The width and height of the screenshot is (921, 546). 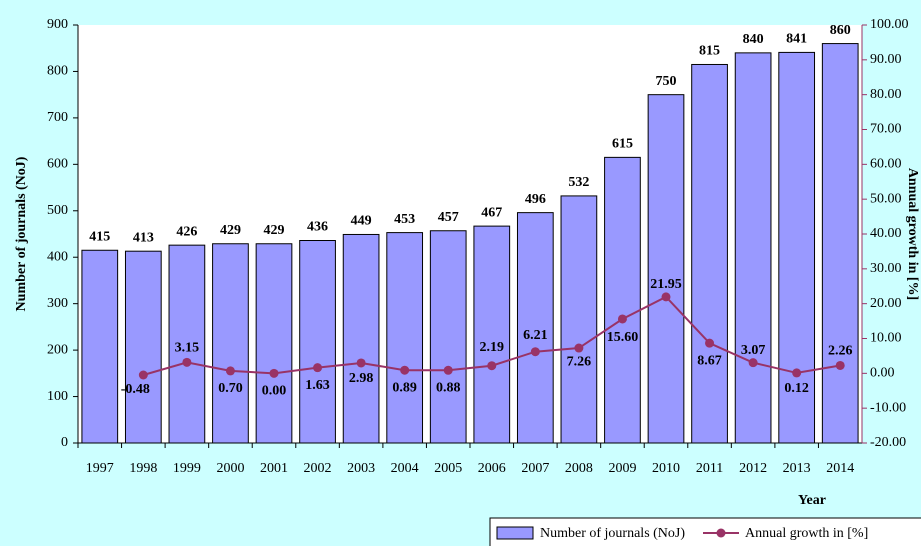 What do you see at coordinates (709, 360) in the screenshot?
I see `growth-label: 8.67` at bounding box center [709, 360].